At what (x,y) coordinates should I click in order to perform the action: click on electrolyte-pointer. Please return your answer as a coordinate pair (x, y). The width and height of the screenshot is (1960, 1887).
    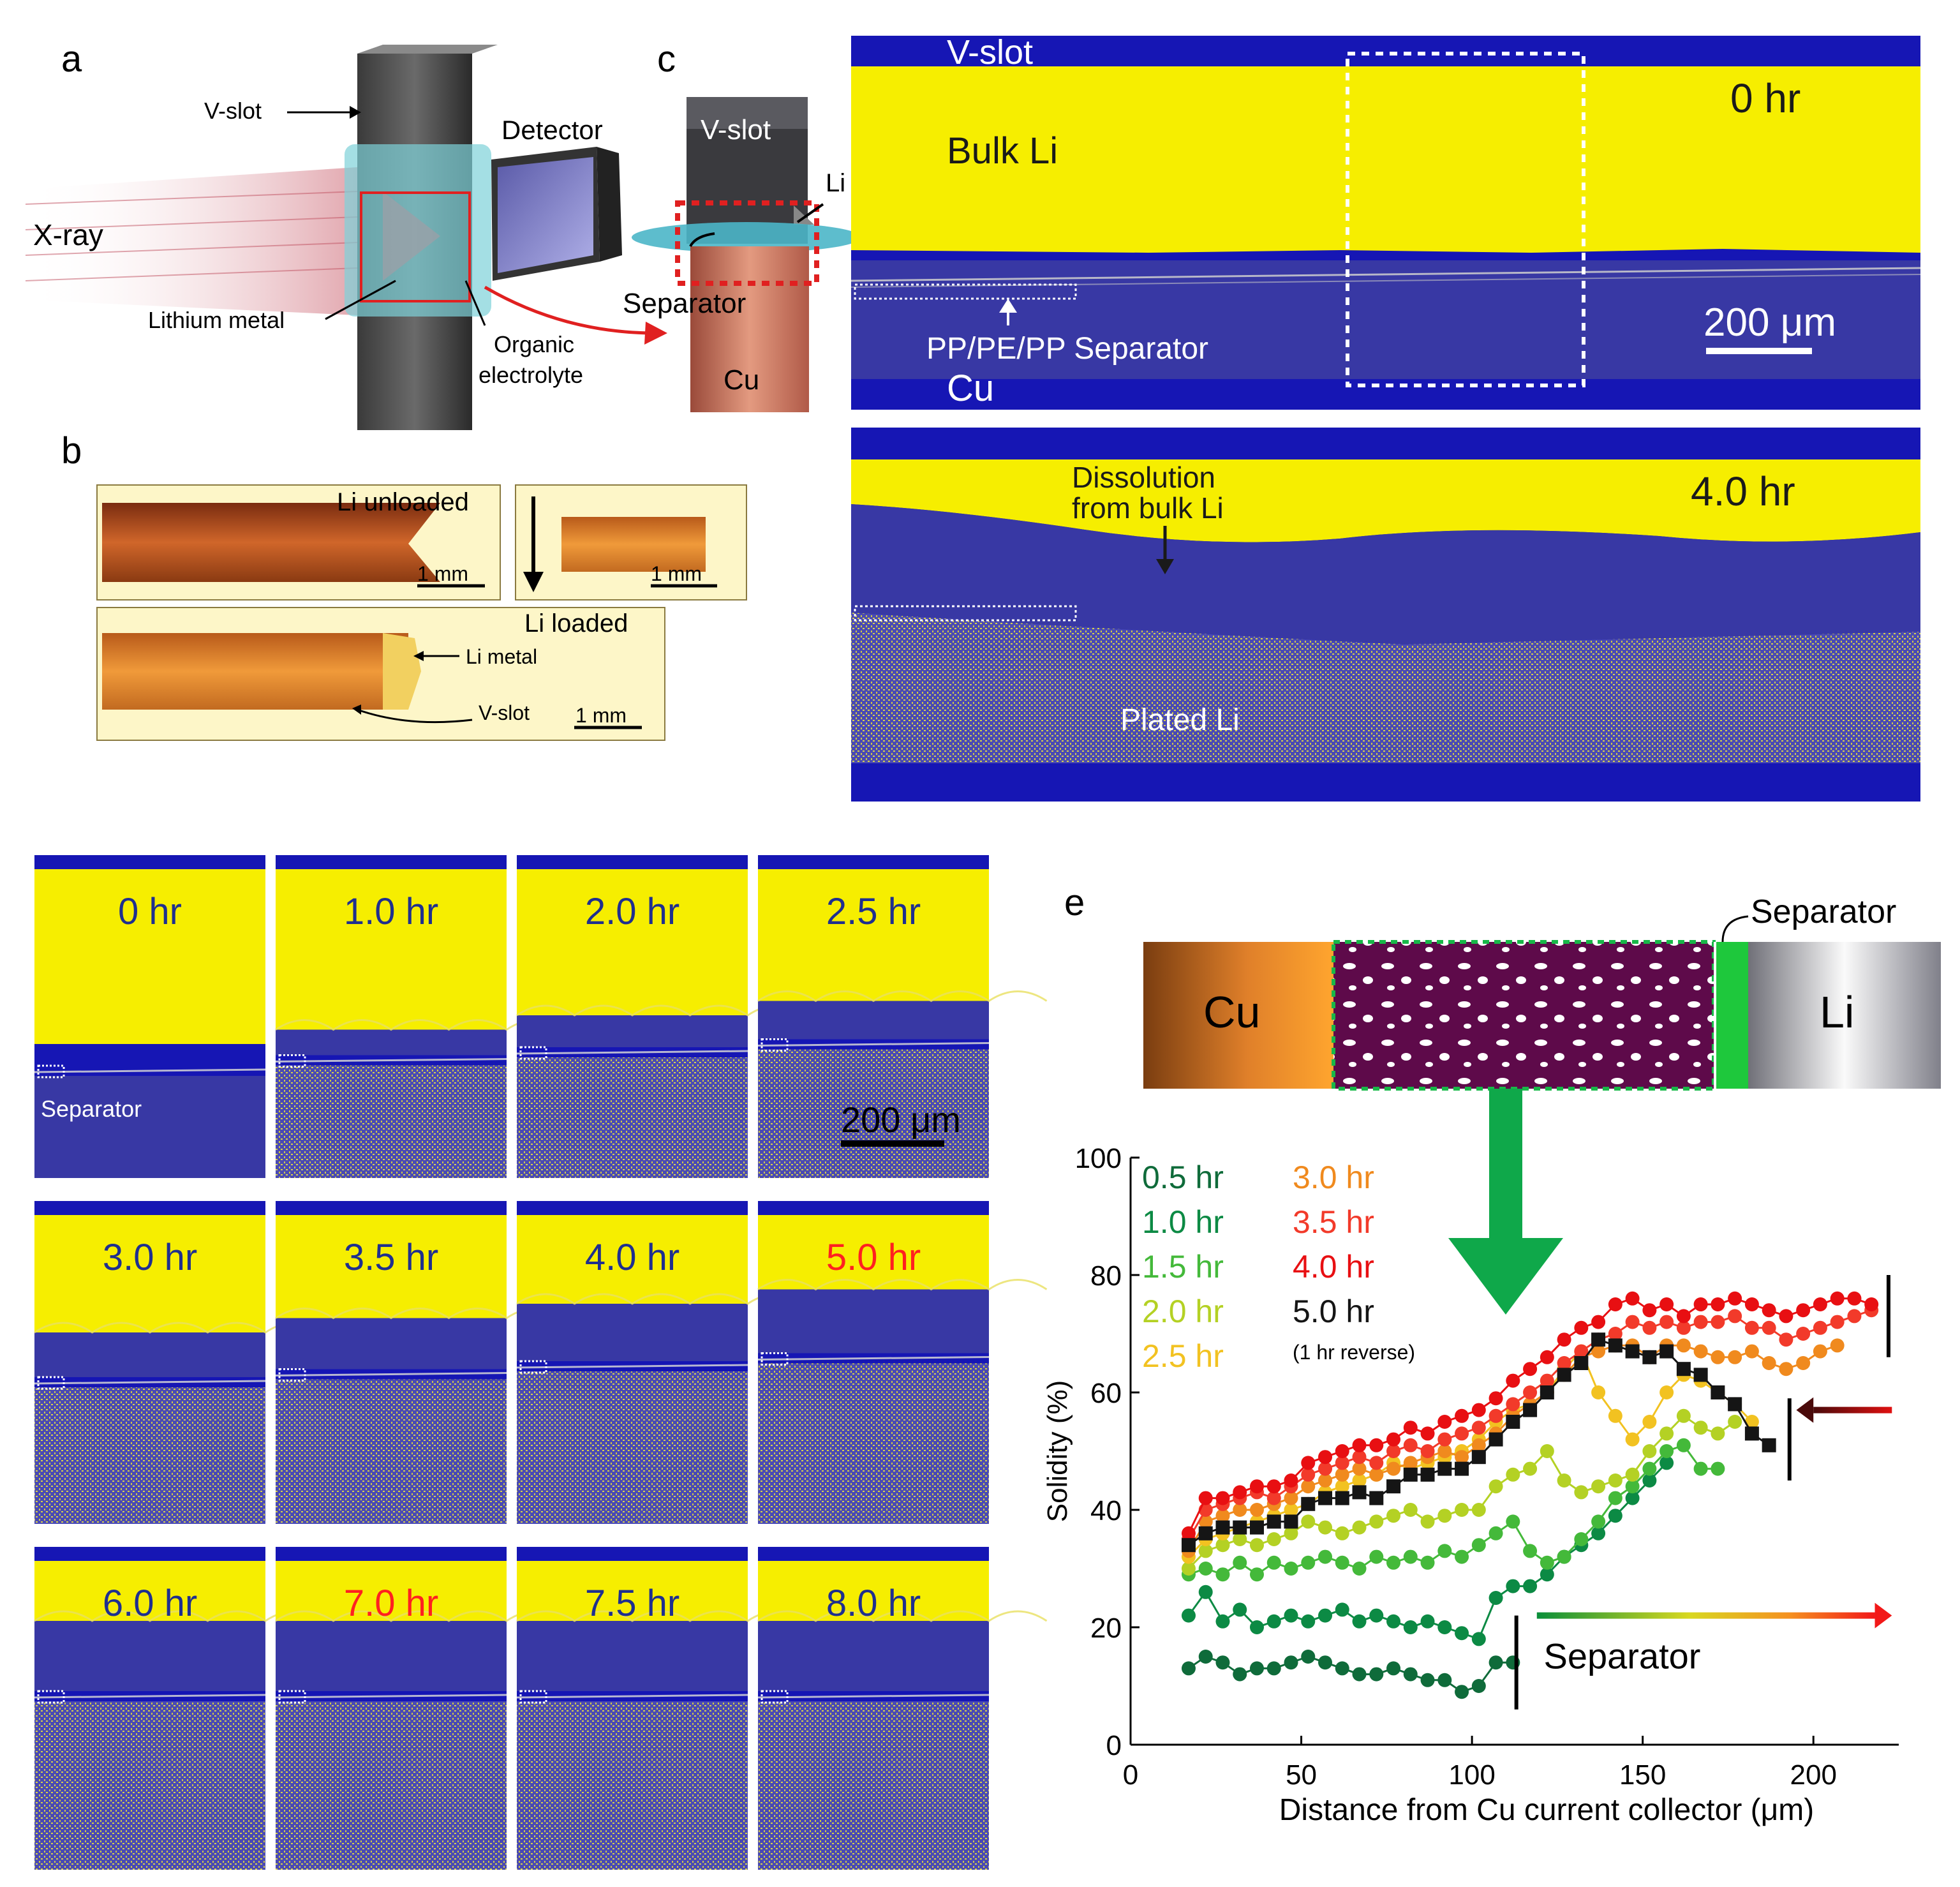
    Looking at the image, I should click on (475, 303).